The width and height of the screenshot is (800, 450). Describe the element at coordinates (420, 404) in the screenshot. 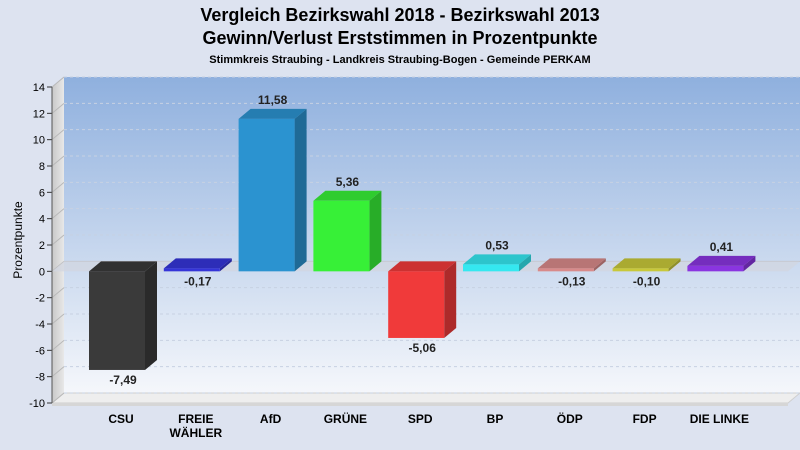

I see `plot-floor-edge` at that location.